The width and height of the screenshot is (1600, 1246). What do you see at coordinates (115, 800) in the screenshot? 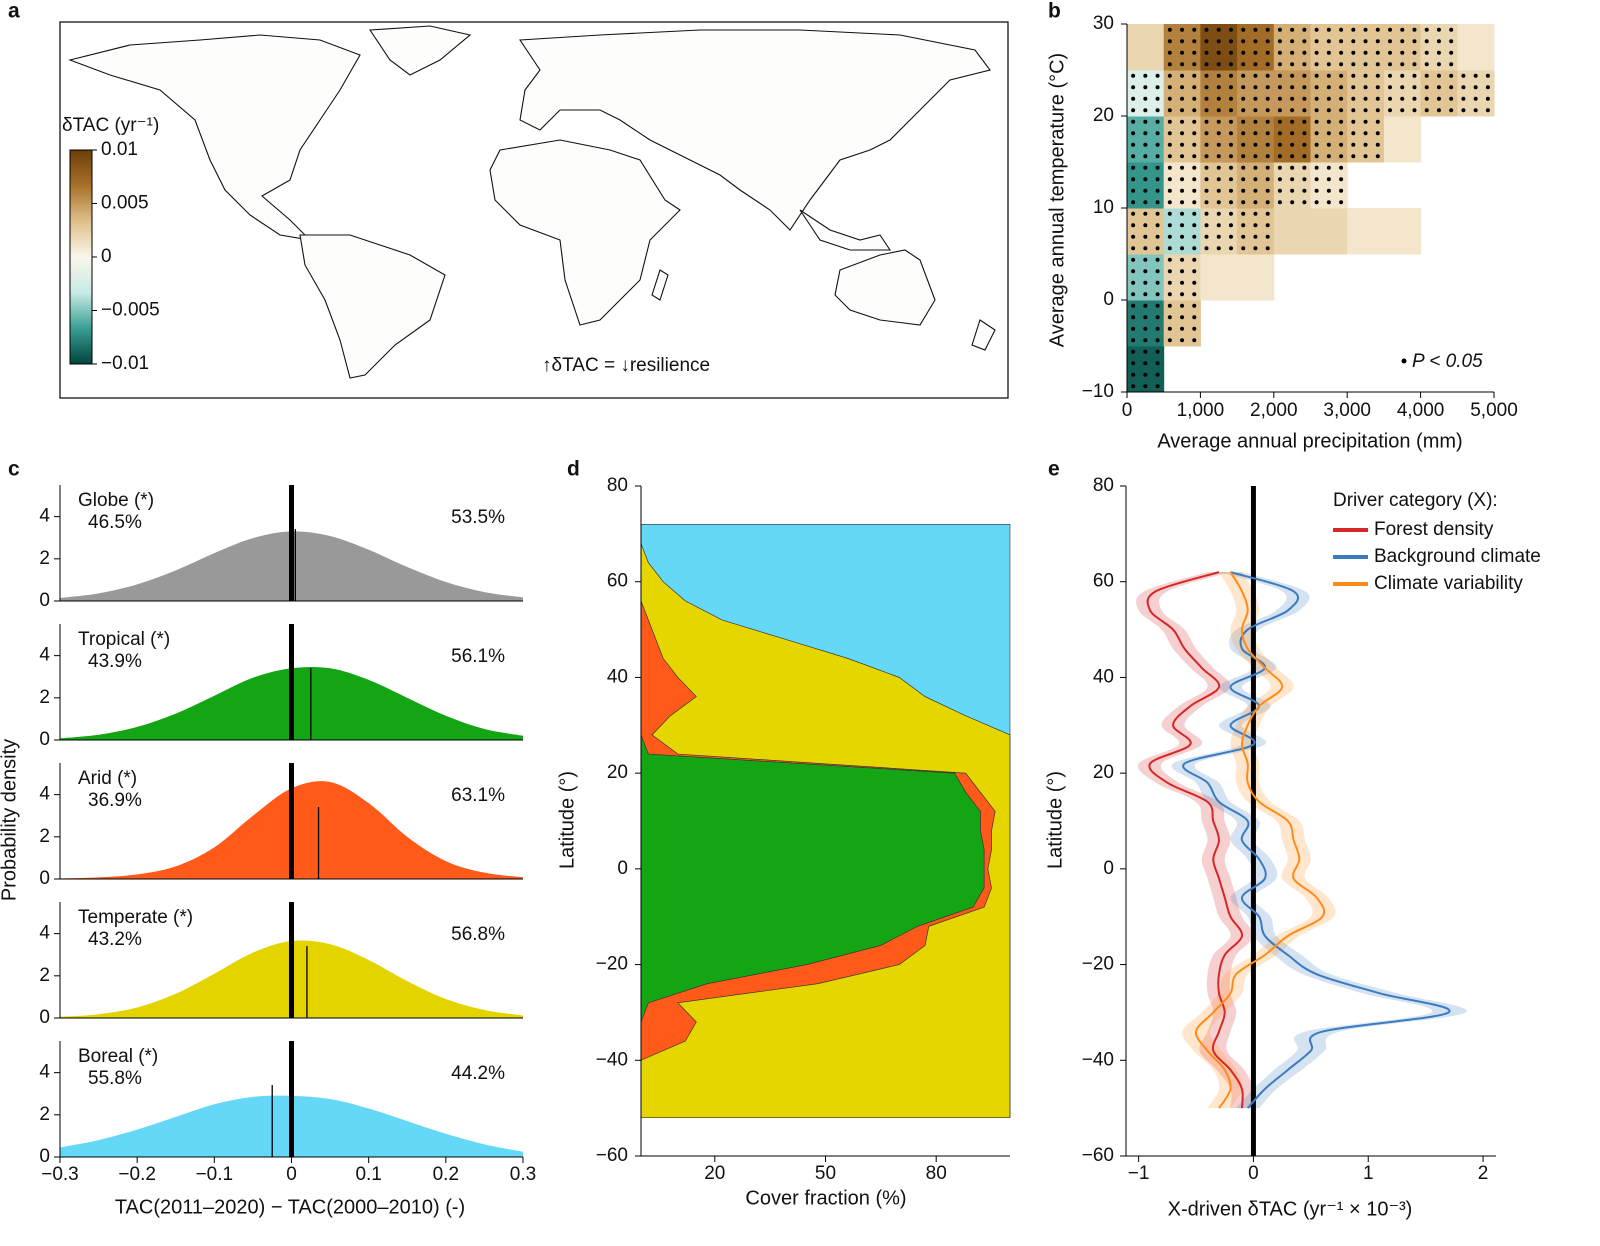
I see `share-left: 36.9%` at bounding box center [115, 800].